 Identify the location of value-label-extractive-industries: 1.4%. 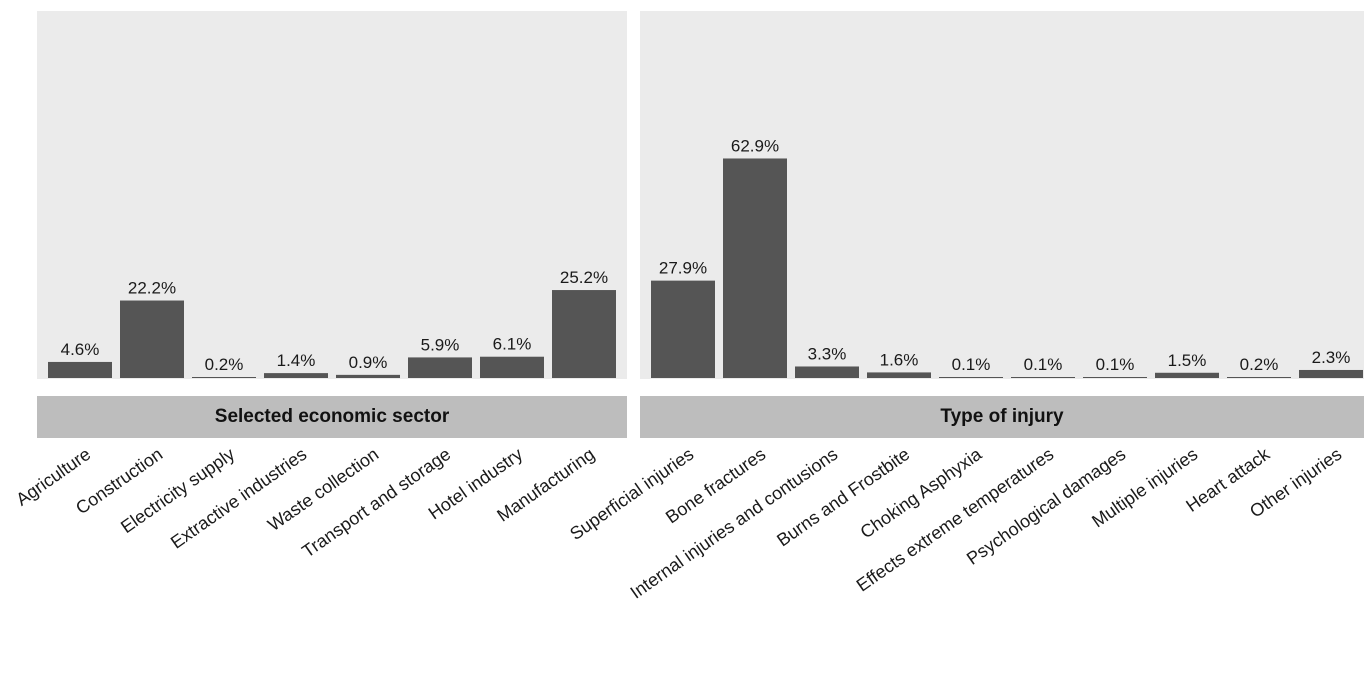
(296, 360).